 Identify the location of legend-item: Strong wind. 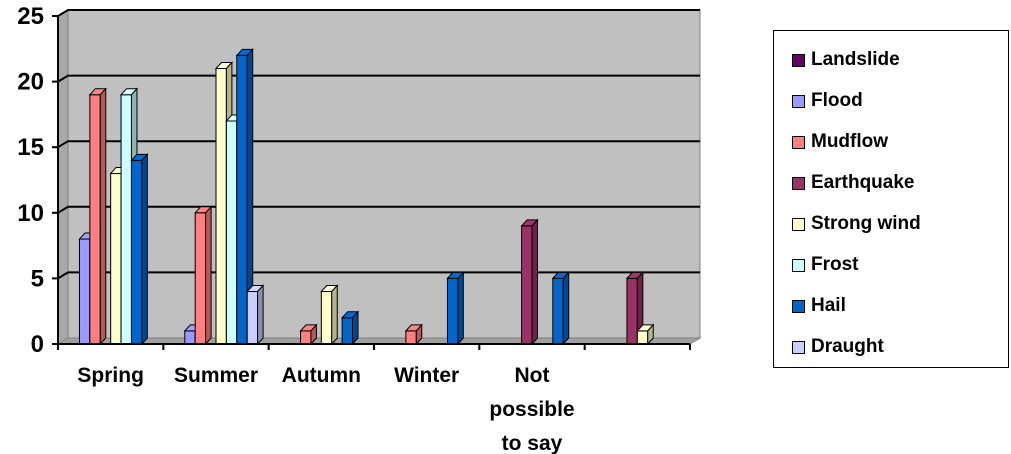
(856, 224).